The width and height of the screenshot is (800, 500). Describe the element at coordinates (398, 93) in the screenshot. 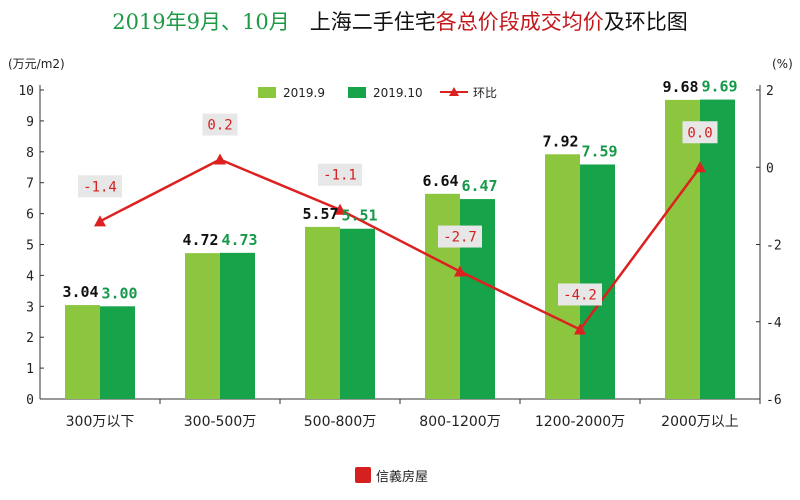

I see `legend-label-2019-10: 2019.10` at that location.